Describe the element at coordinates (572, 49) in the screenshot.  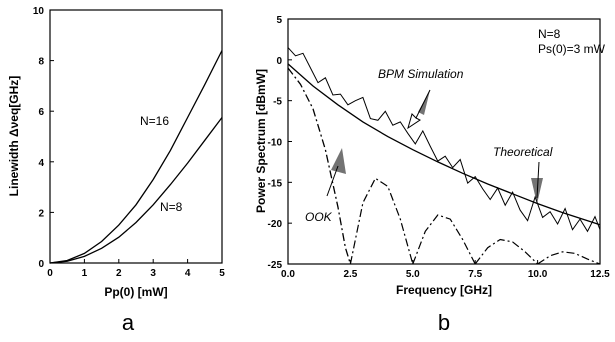
I see `legend-ps: Ps(0)=3 mW` at that location.